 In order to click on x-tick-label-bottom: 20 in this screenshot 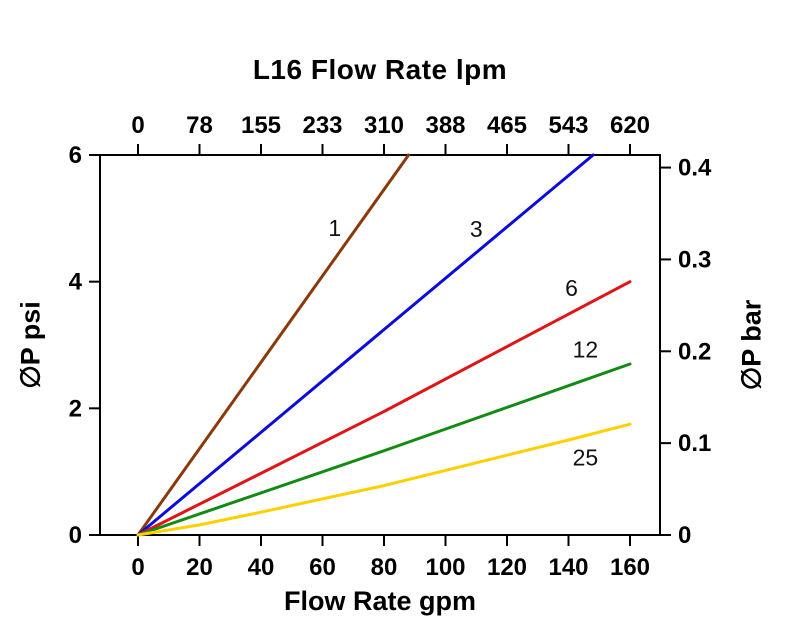, I will do `click(199, 567)`.